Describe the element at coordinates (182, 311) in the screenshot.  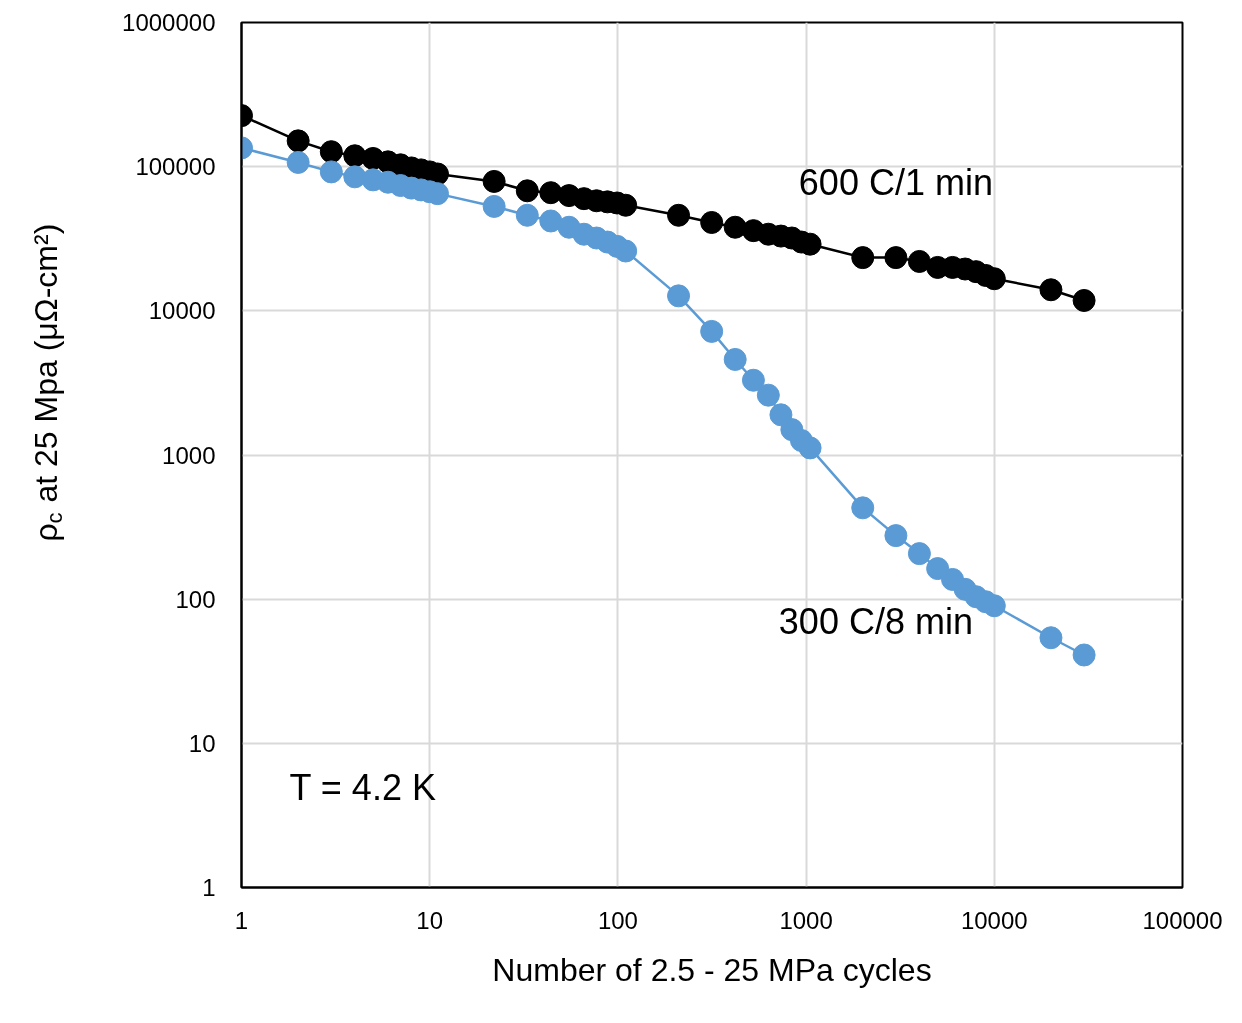
I see `y-tick-label: 10000` at that location.